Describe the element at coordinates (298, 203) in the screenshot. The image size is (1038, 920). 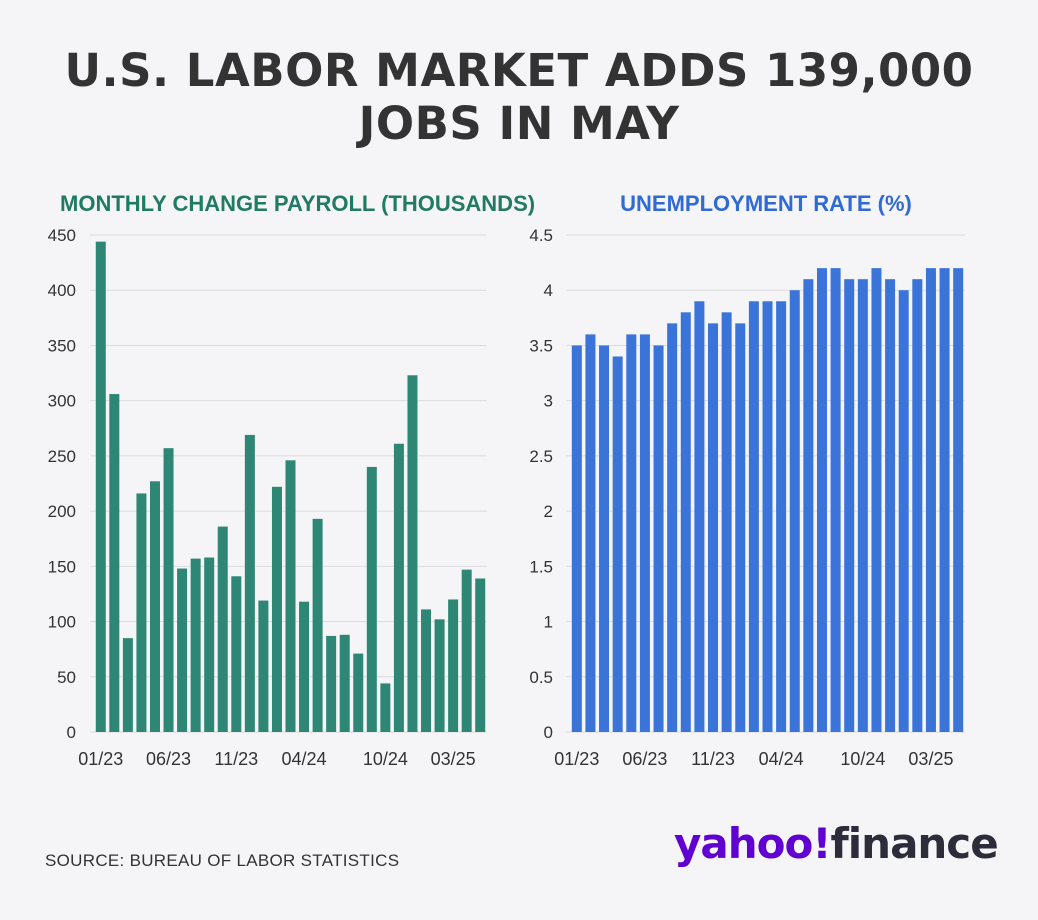
I see `payroll-chart-title: MONTHLY CHANGE PAYROLL (THOUSANDS)` at that location.